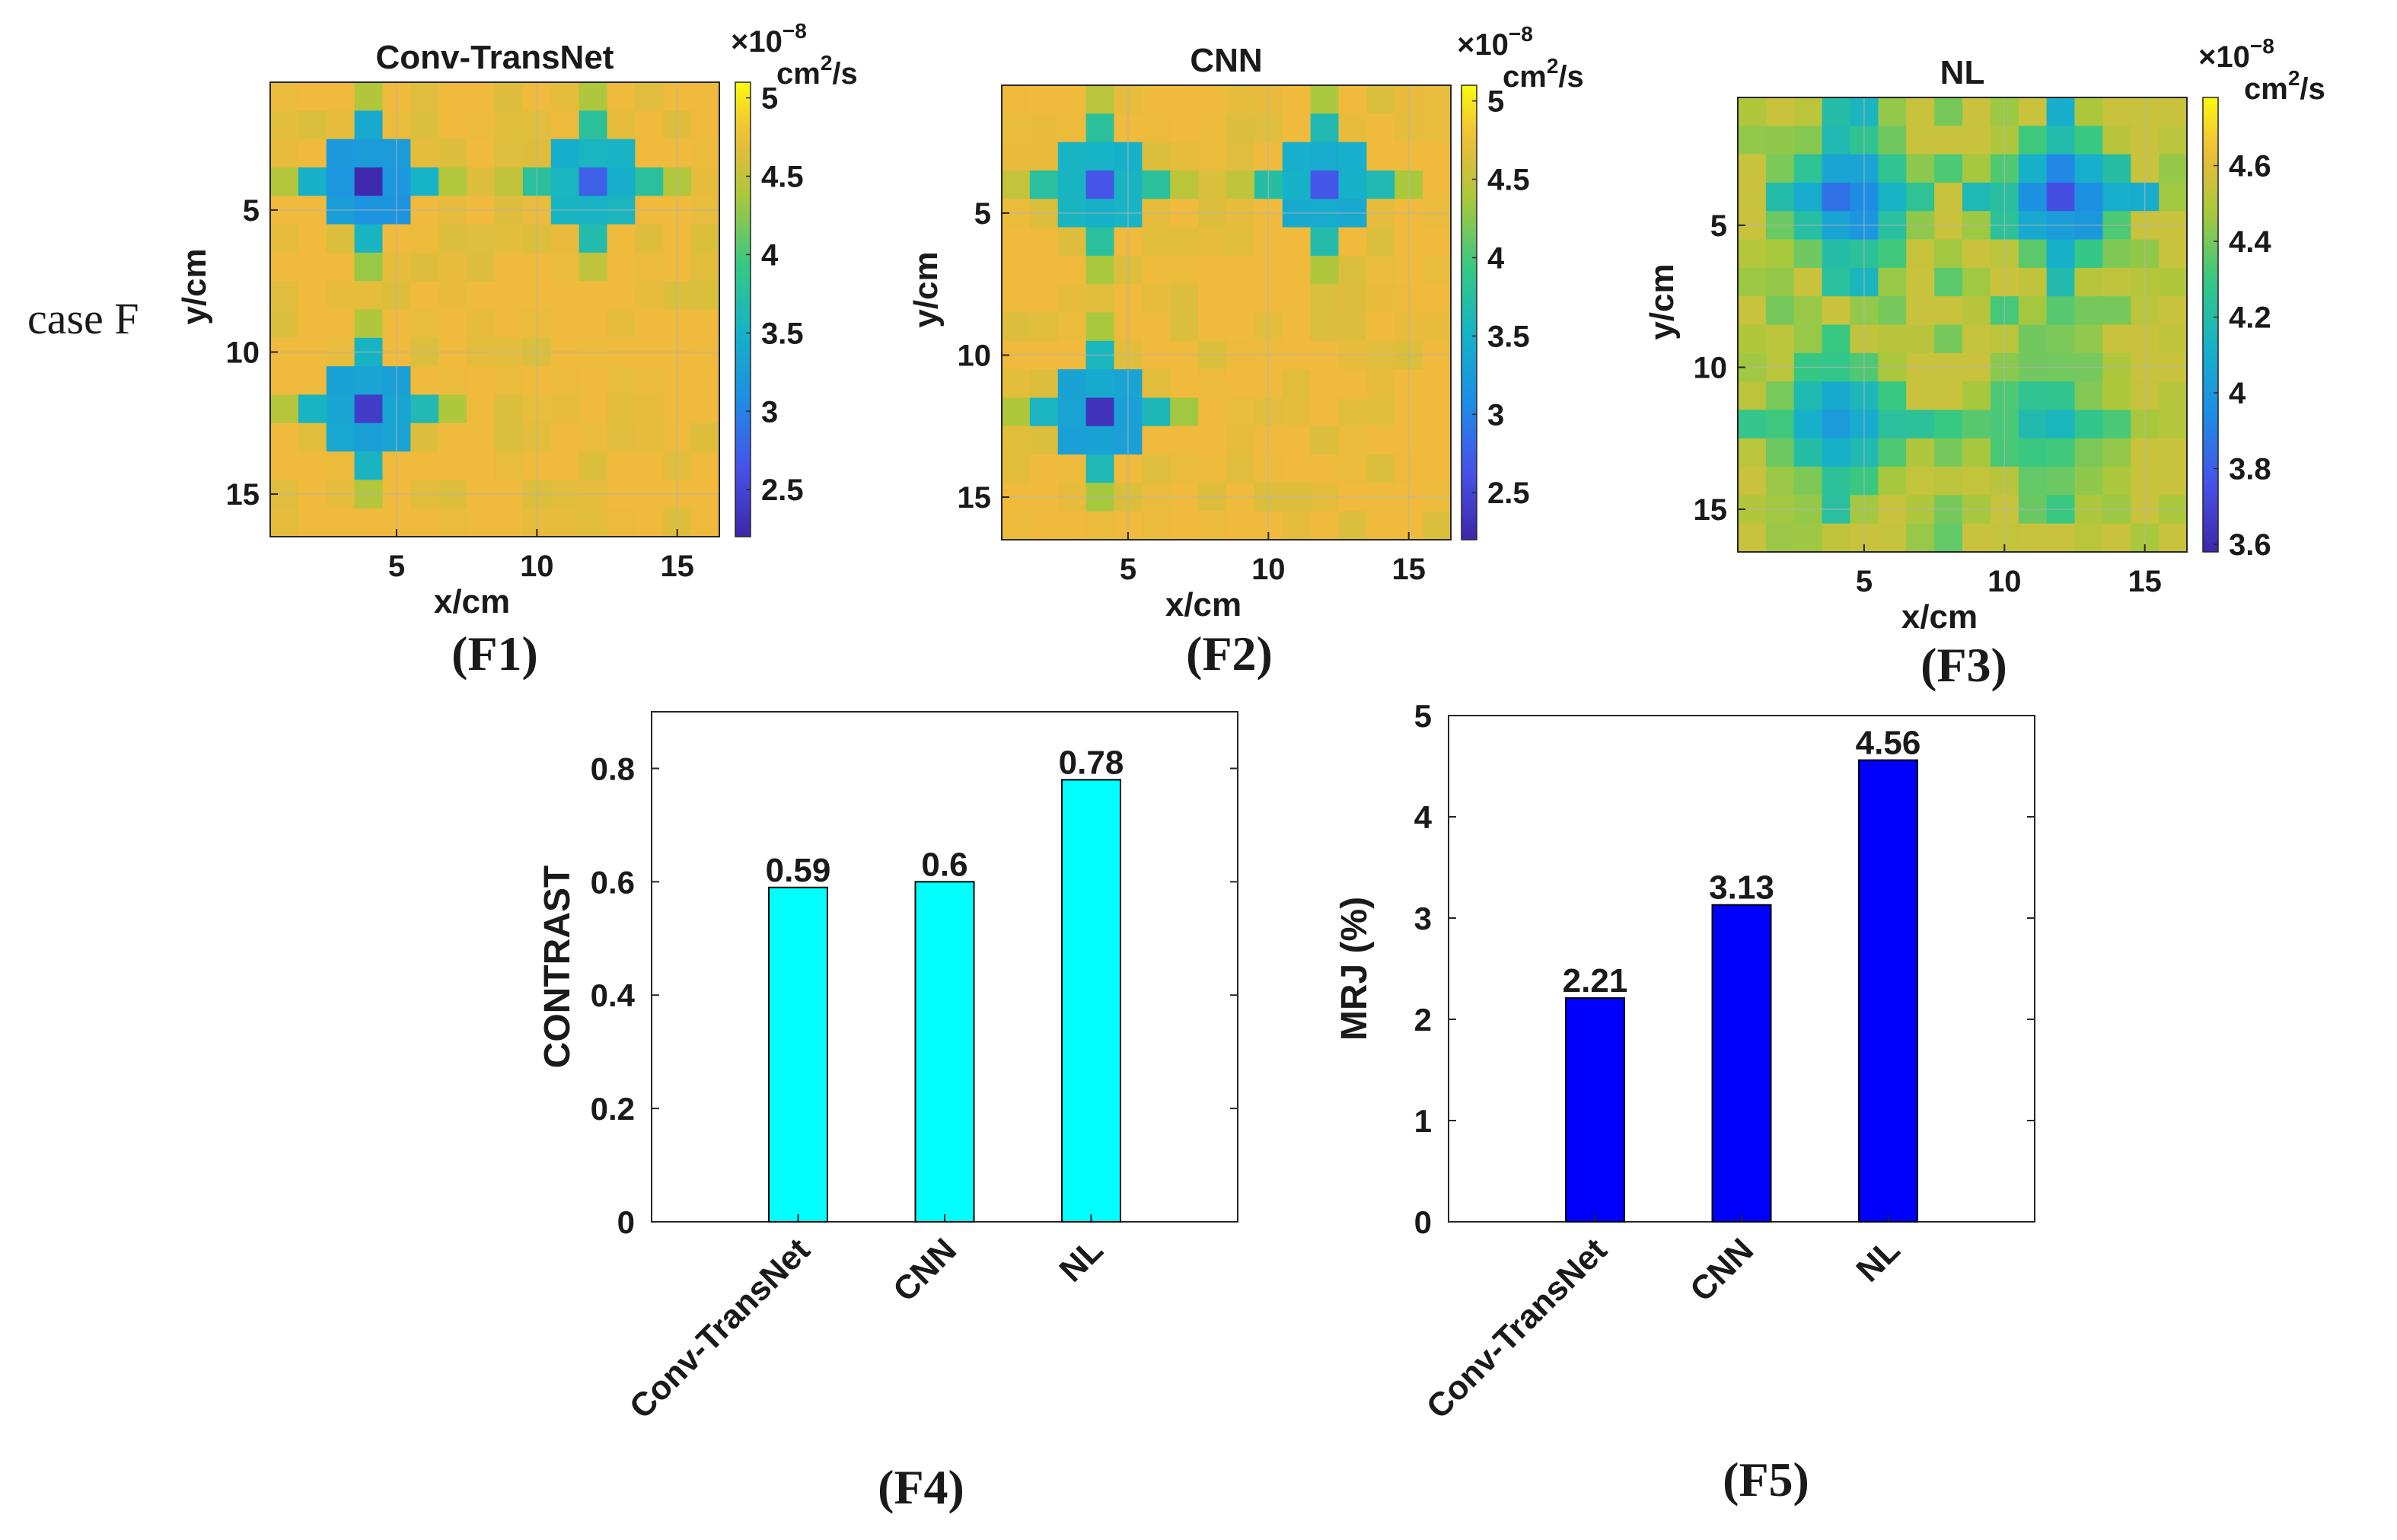 This screenshot has height=1540, width=2397. I want to click on colorbar-tick-label: 2.5, so click(1508, 494).